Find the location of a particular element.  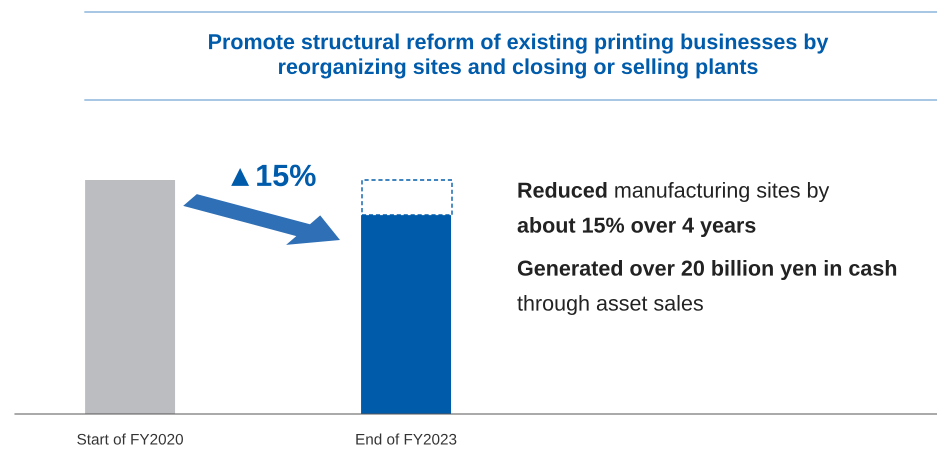

chart-title: Promote structural reform of existing printing businesses by reorganizing sites and closing or selling plants is located at coordinates (518, 56).